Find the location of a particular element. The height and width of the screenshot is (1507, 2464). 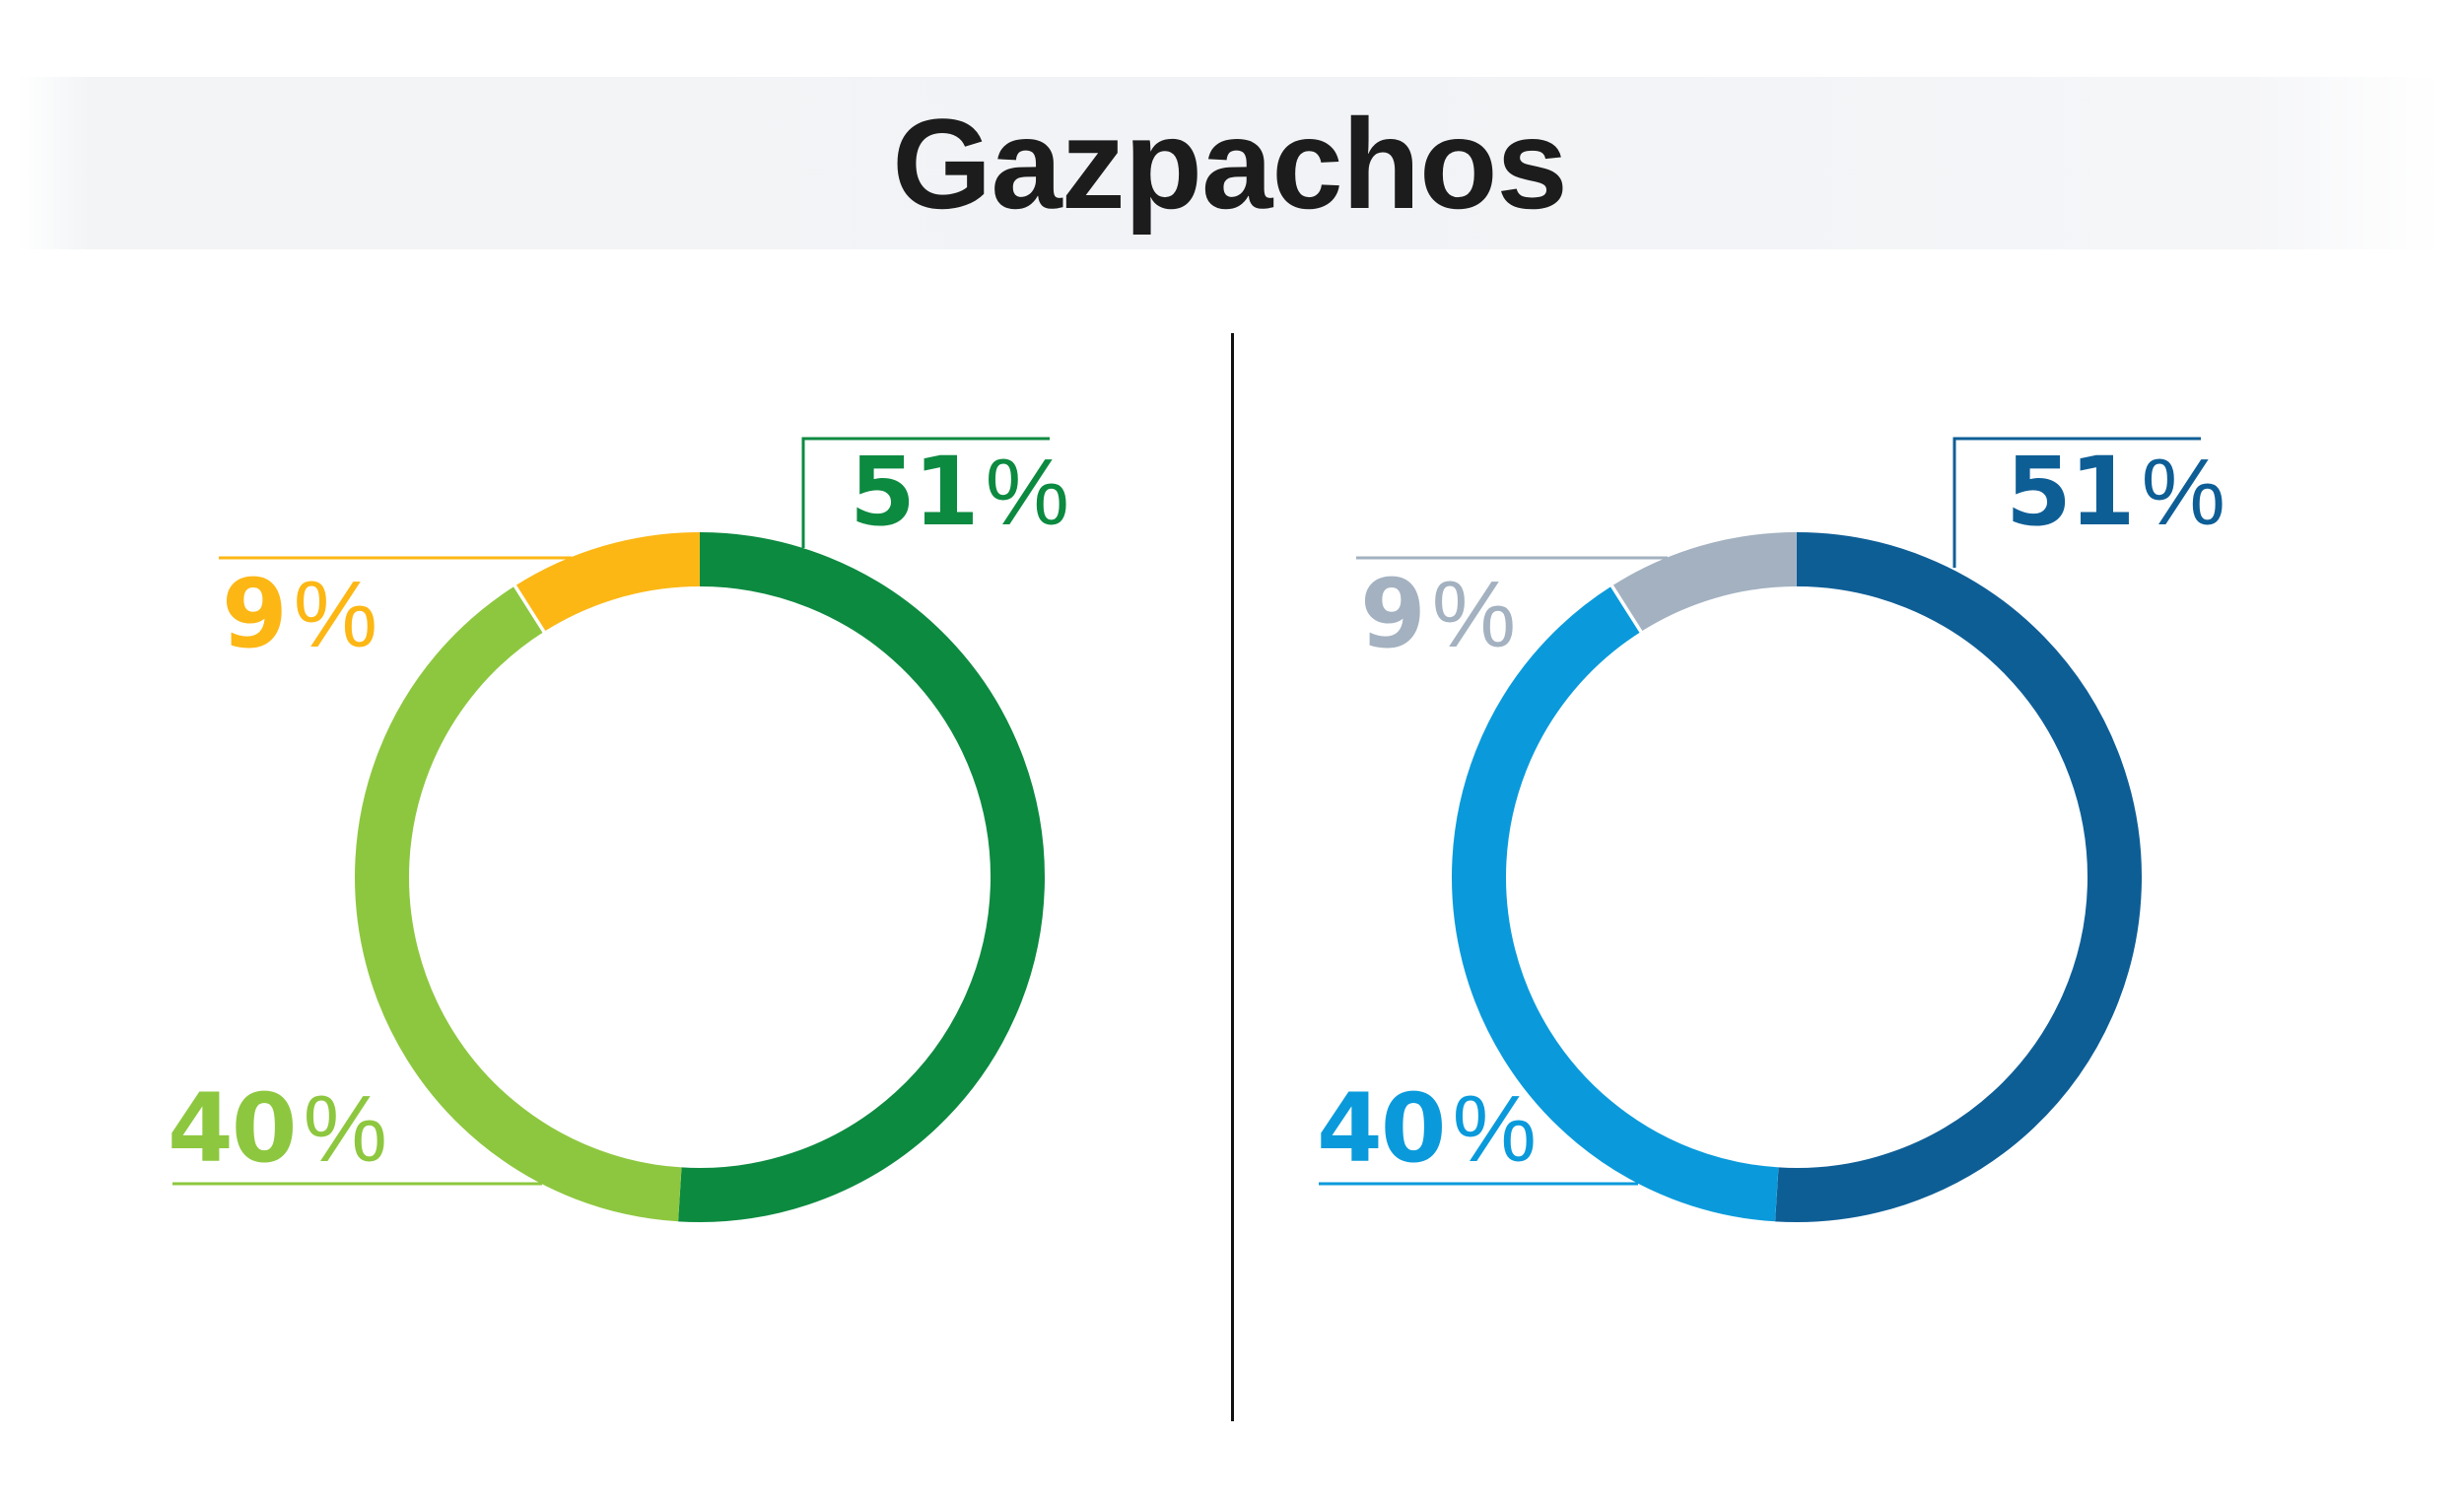

title-banner: Gazpachos is located at coordinates (1229, 163).